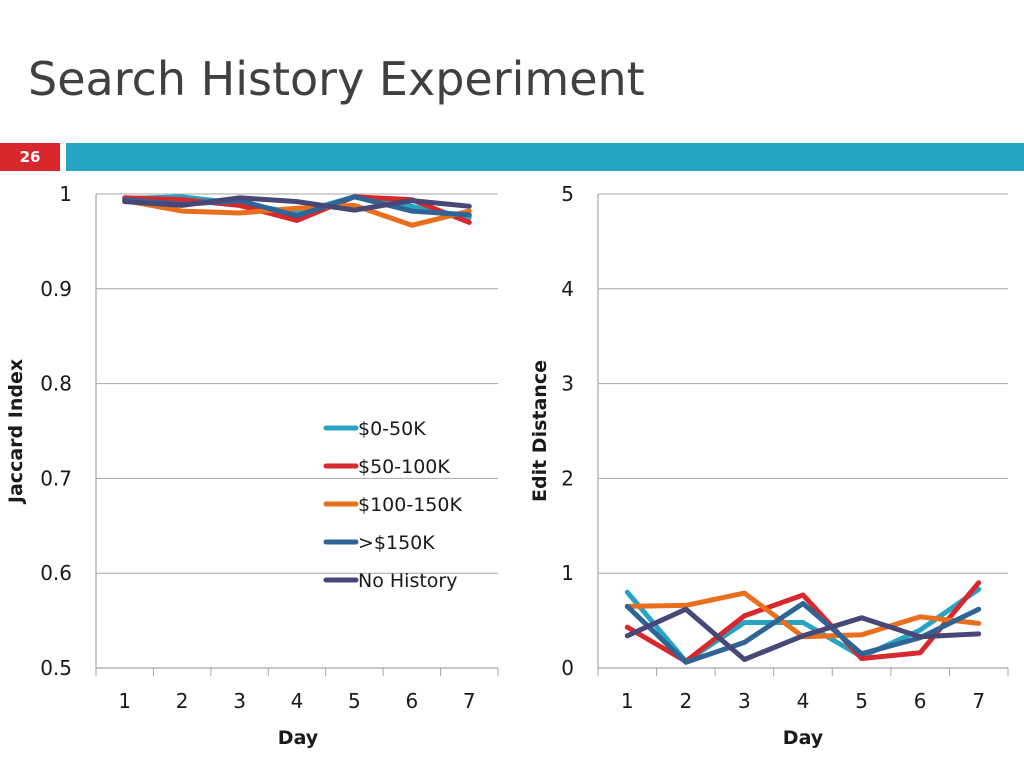  What do you see at coordinates (540, 431) in the screenshot?
I see `y-axis-title: Edit Distance` at bounding box center [540, 431].